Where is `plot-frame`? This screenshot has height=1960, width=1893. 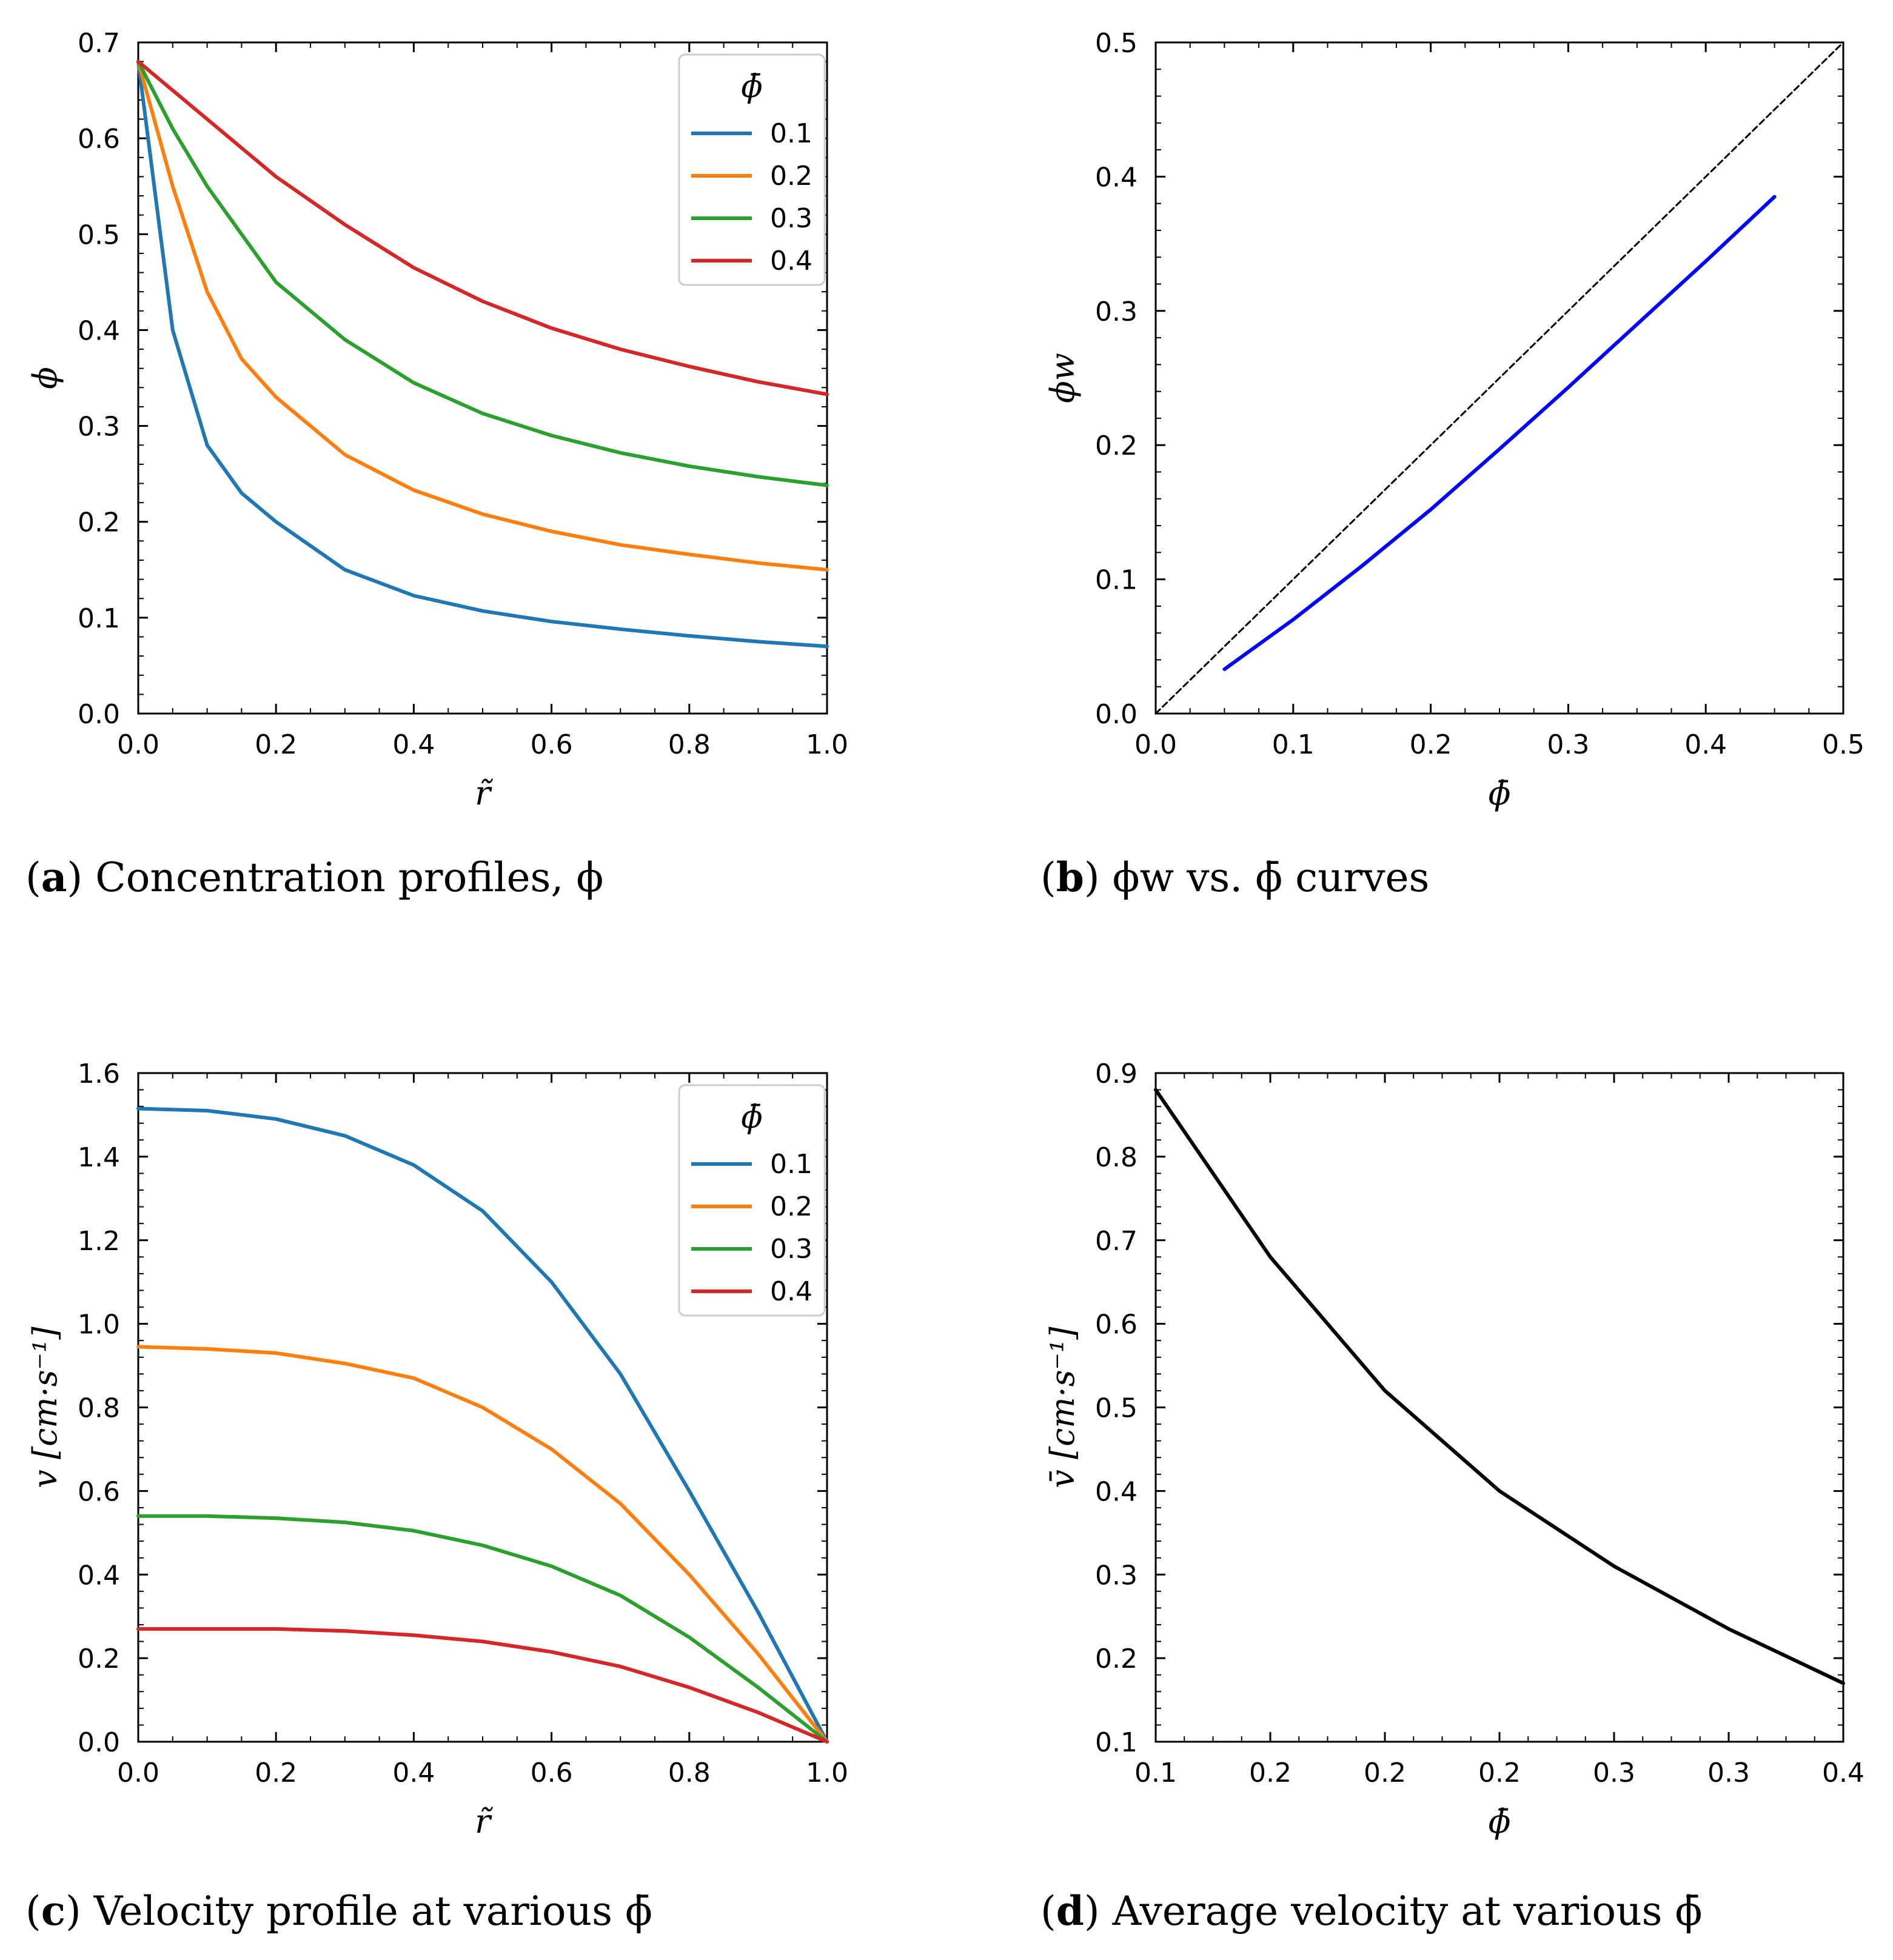 plot-frame is located at coordinates (1499, 1407).